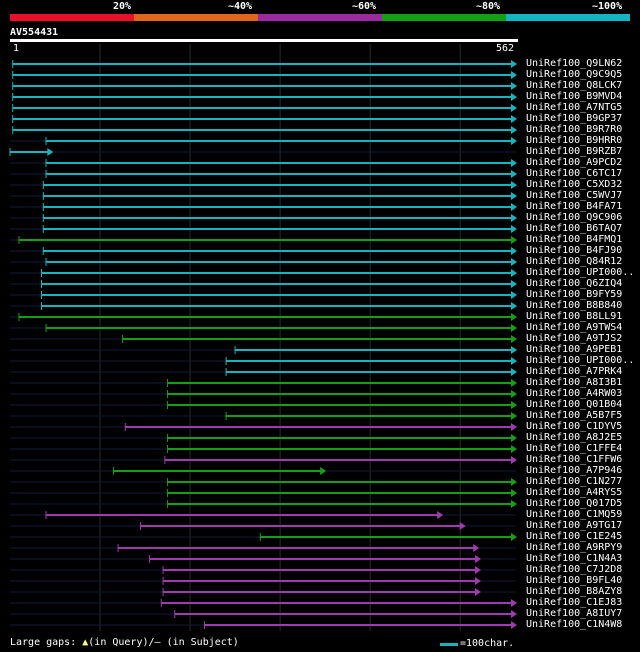  I want to click on hit-label: UniRef100_B4FA71, so click(574, 206).